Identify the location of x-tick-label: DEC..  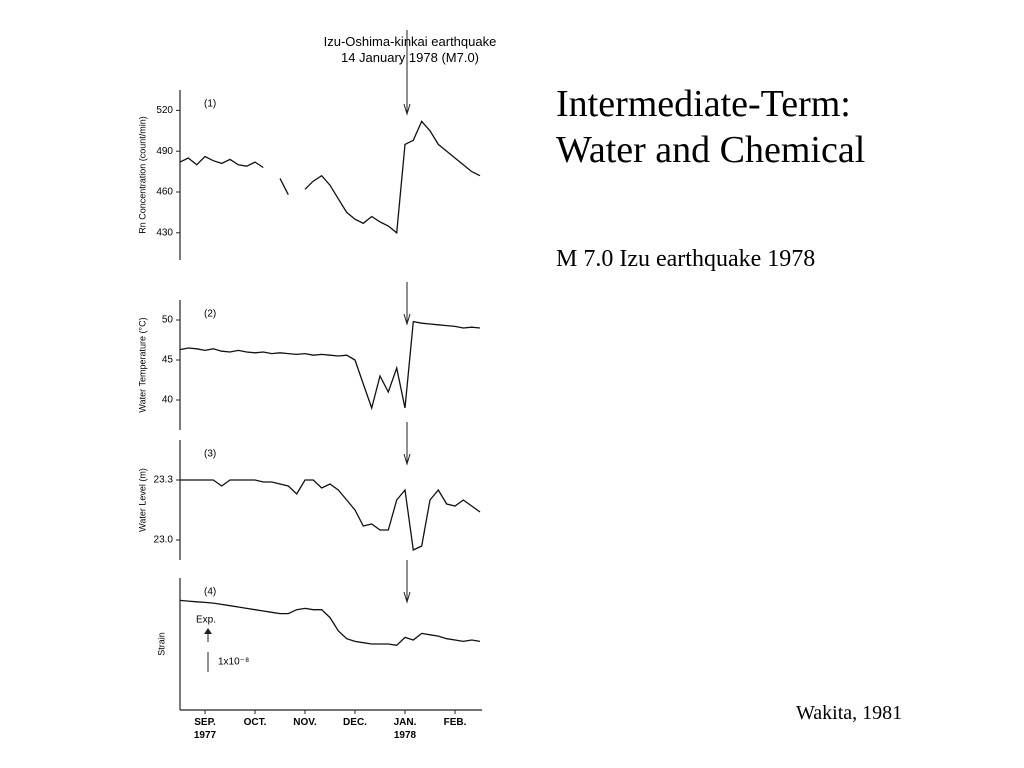
(355, 722).